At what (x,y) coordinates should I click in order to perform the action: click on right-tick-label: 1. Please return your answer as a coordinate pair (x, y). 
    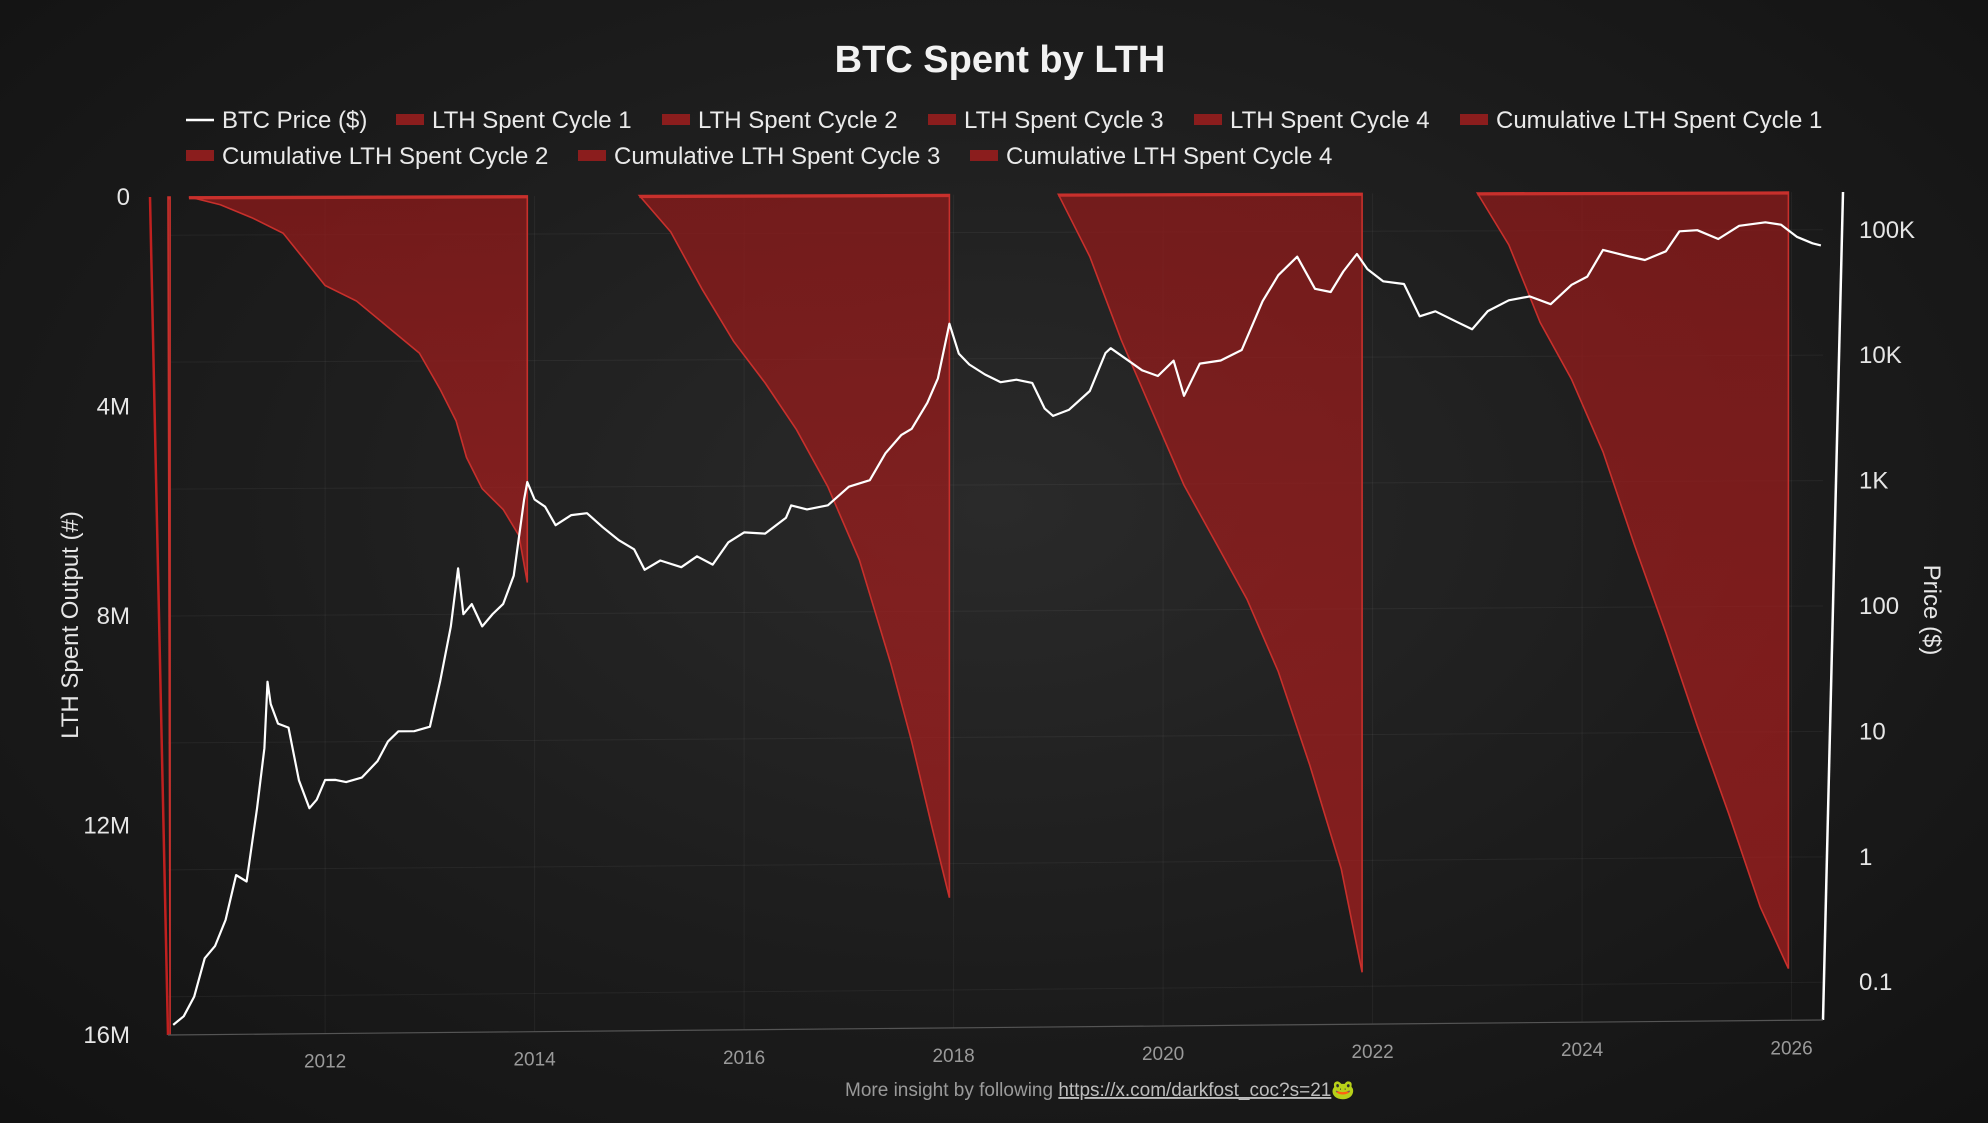
    Looking at the image, I should click on (1865, 857).